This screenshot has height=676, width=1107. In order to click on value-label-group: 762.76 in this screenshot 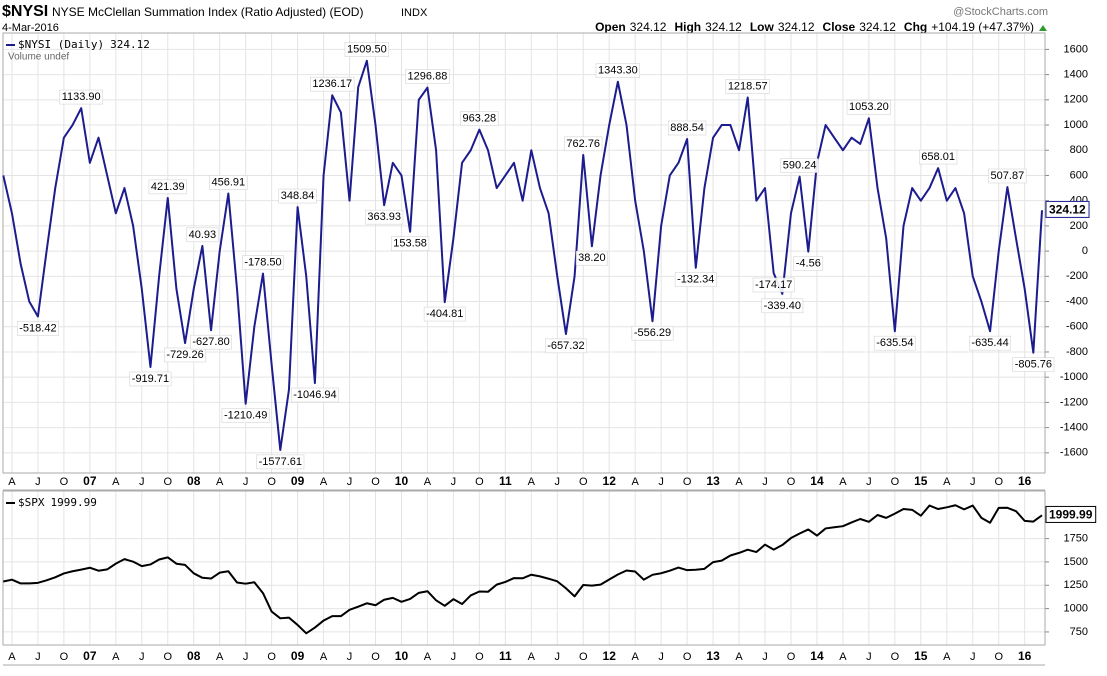, I will do `click(583, 144)`.